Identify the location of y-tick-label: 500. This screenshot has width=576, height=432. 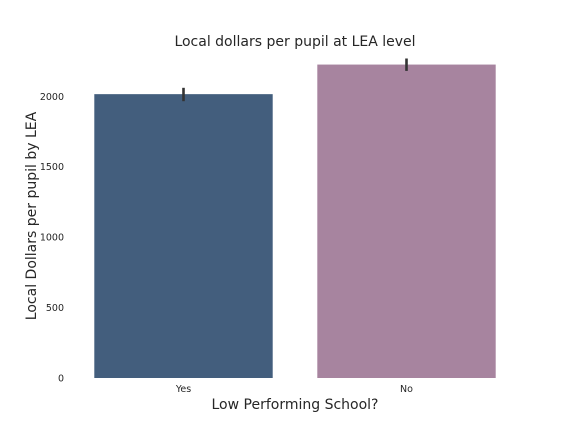
(55, 308).